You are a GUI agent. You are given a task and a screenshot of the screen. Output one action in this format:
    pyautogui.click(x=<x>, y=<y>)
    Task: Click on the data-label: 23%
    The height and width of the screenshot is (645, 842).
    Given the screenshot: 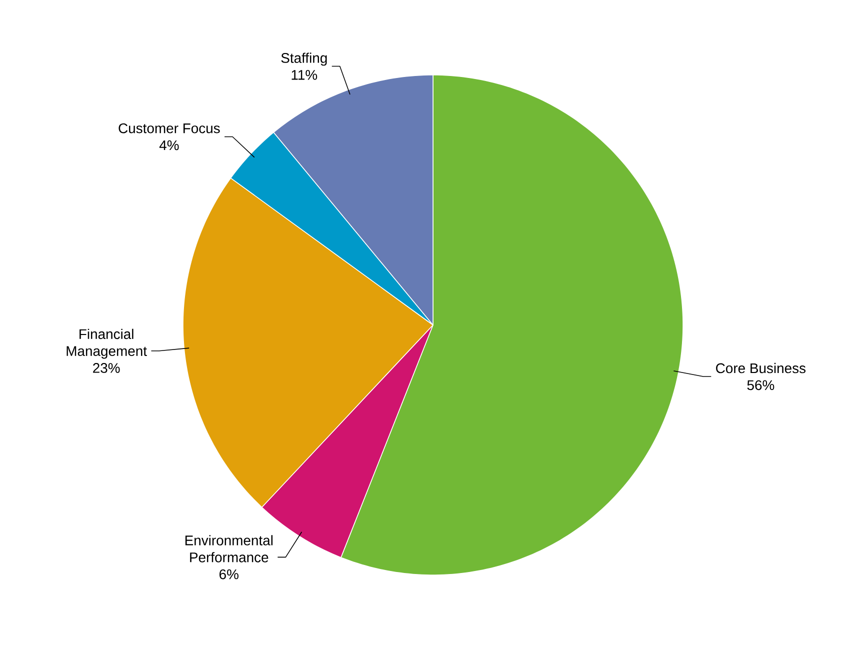 What is the action you would take?
    pyautogui.click(x=106, y=368)
    